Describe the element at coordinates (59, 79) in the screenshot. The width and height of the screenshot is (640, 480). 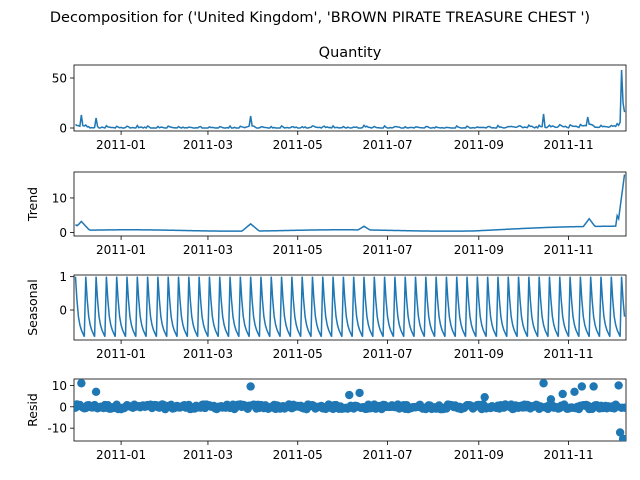
I see `y-tick-label: 50` at that location.